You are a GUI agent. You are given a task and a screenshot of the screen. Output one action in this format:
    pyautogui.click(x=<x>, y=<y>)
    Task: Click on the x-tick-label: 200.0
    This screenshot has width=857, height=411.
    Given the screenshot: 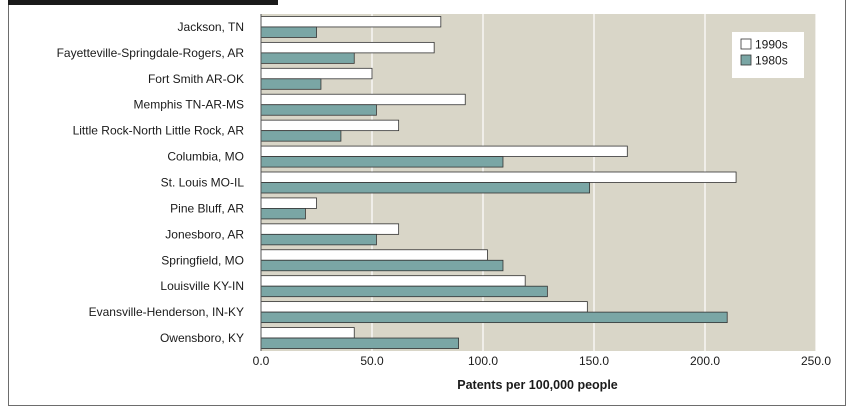 What is the action you would take?
    pyautogui.click(x=705, y=361)
    